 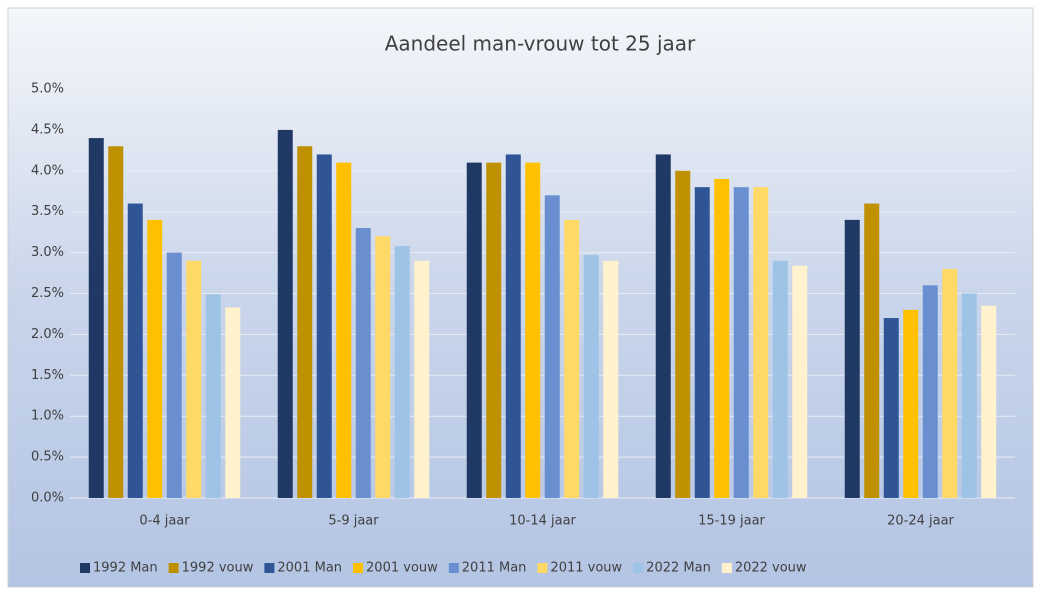 I want to click on x-tick-label: 15-19 jaar, so click(x=731, y=521).